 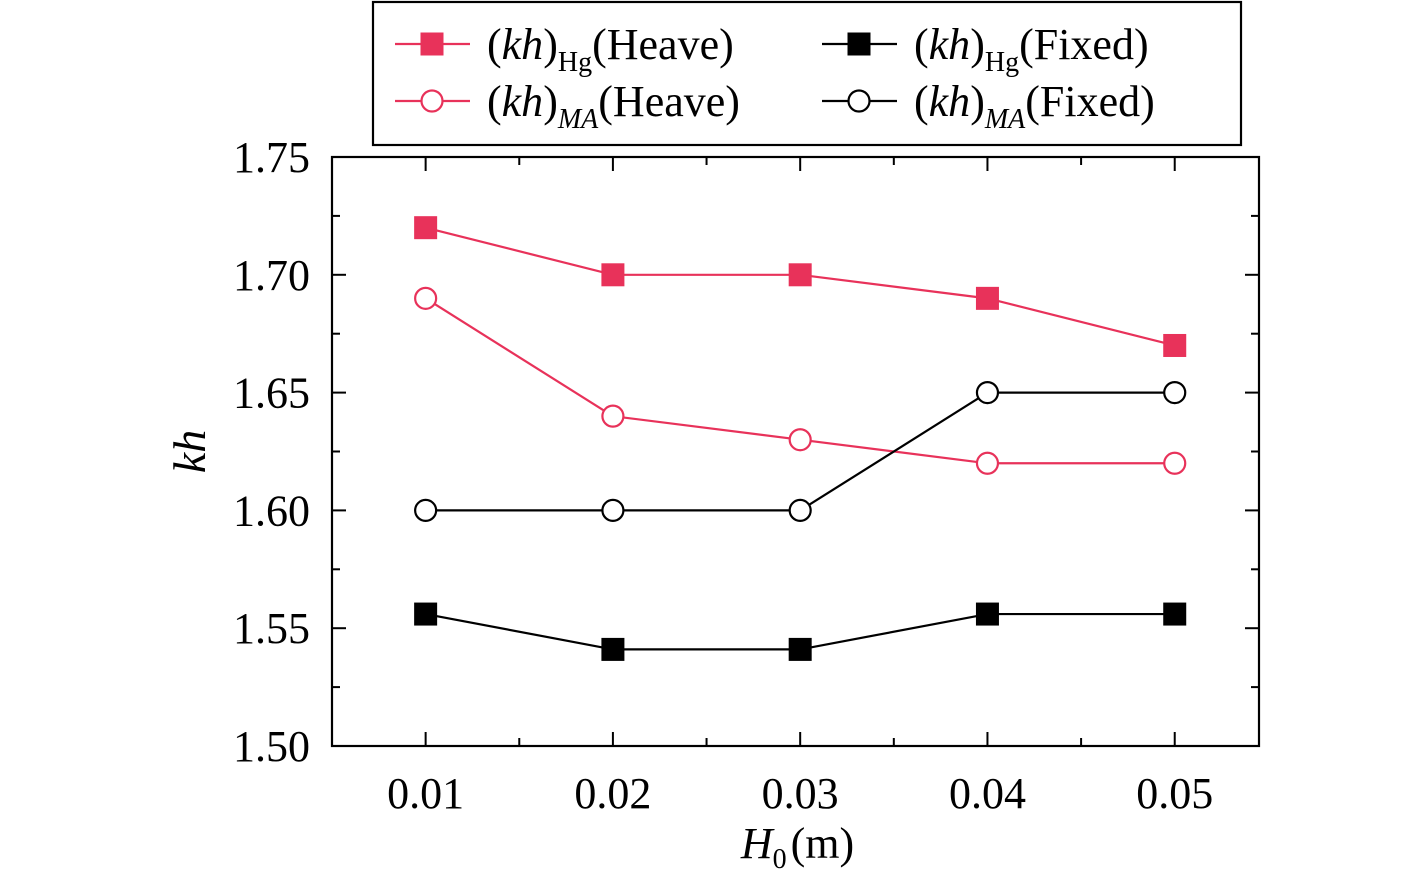 What do you see at coordinates (1174, 793) in the screenshot?
I see `x-tick-label: 0.05` at bounding box center [1174, 793].